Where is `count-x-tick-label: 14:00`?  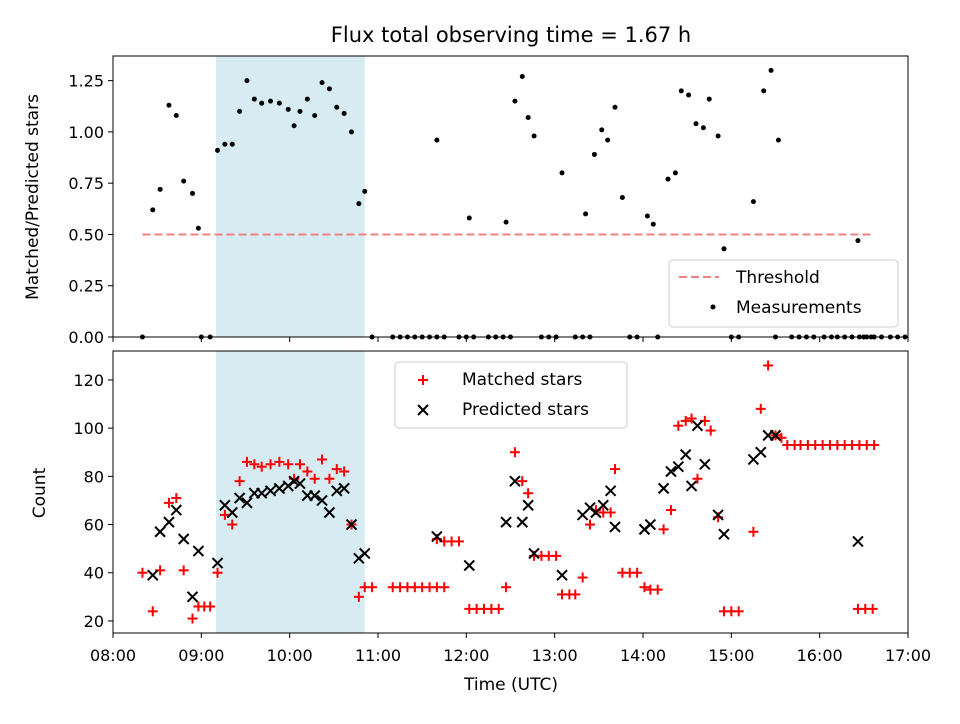
count-x-tick-label: 14:00 is located at coordinates (643, 655).